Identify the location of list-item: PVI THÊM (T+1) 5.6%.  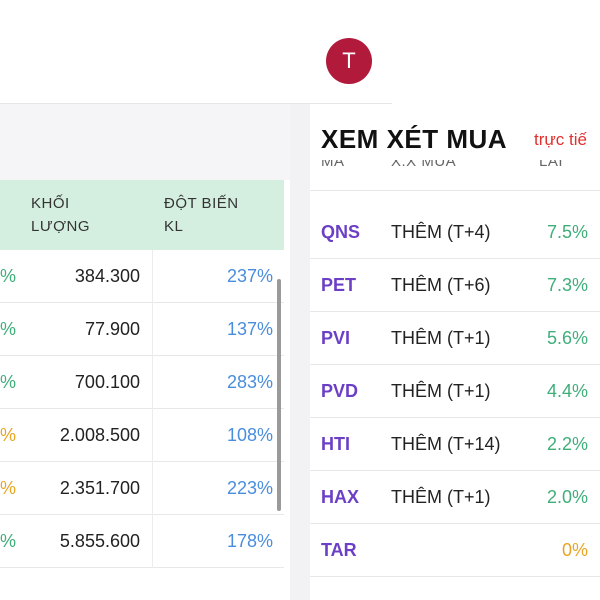
(455, 338).